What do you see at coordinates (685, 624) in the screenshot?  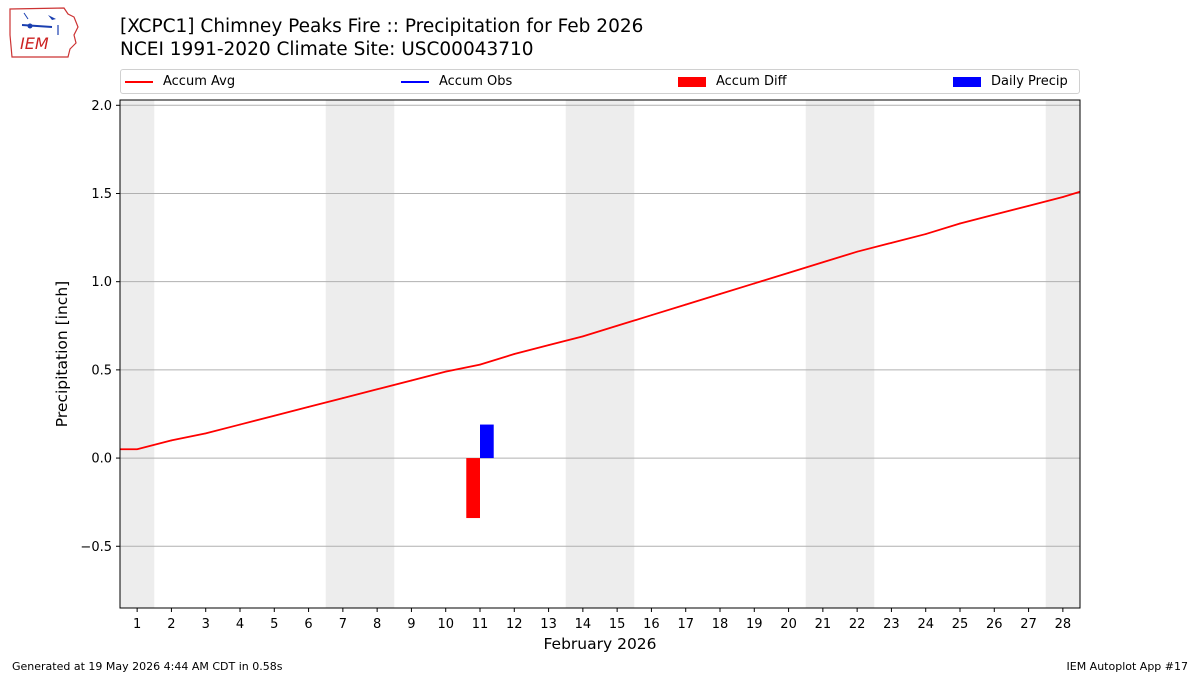 I see `x-tick-label: 17` at bounding box center [685, 624].